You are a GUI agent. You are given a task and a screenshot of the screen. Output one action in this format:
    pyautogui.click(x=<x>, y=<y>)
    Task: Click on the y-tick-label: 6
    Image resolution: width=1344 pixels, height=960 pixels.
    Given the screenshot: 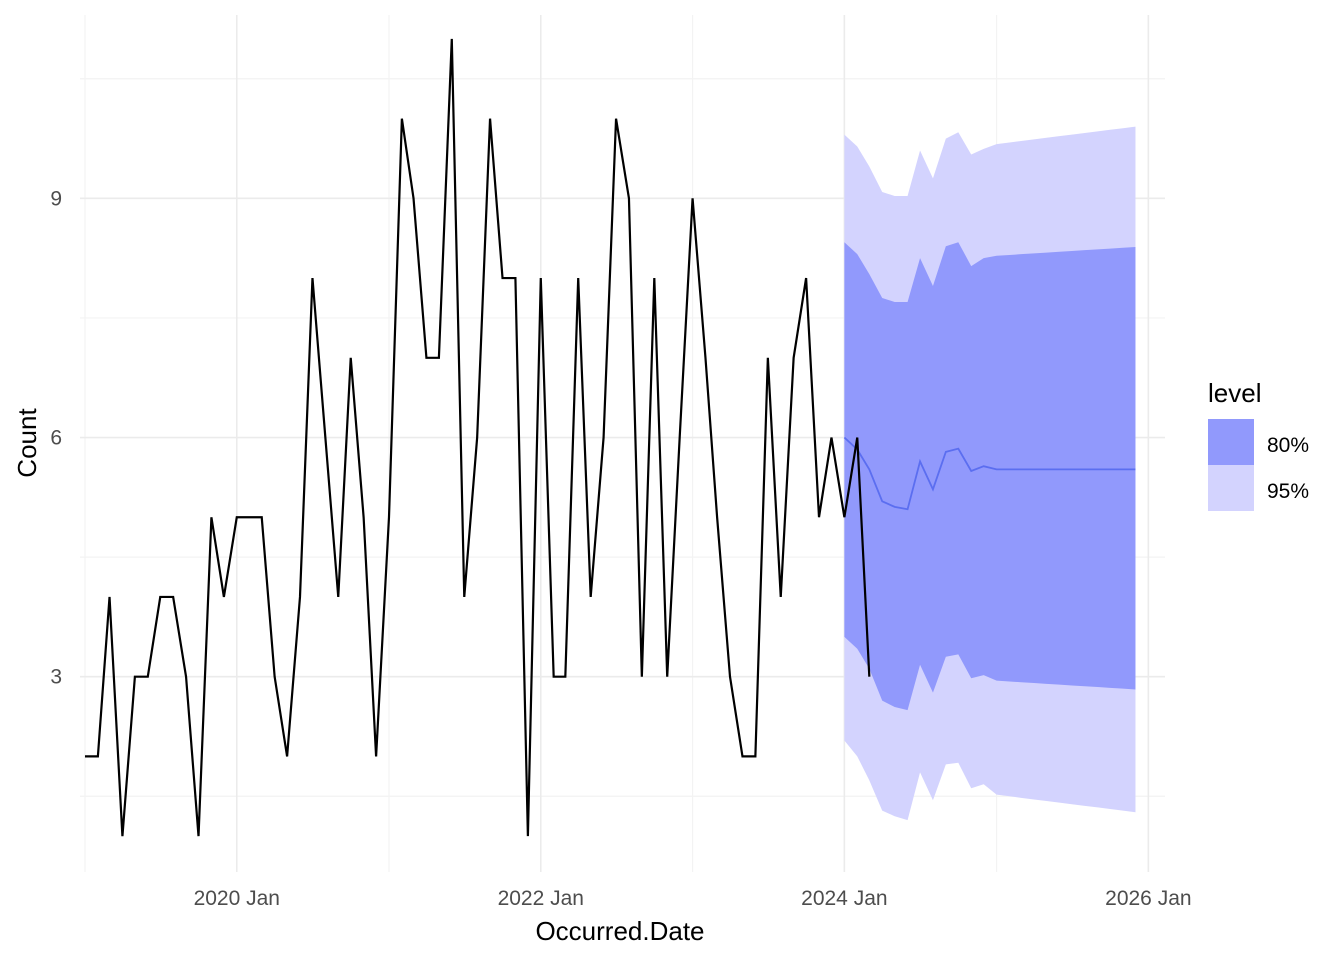 What is the action you would take?
    pyautogui.click(x=56, y=438)
    